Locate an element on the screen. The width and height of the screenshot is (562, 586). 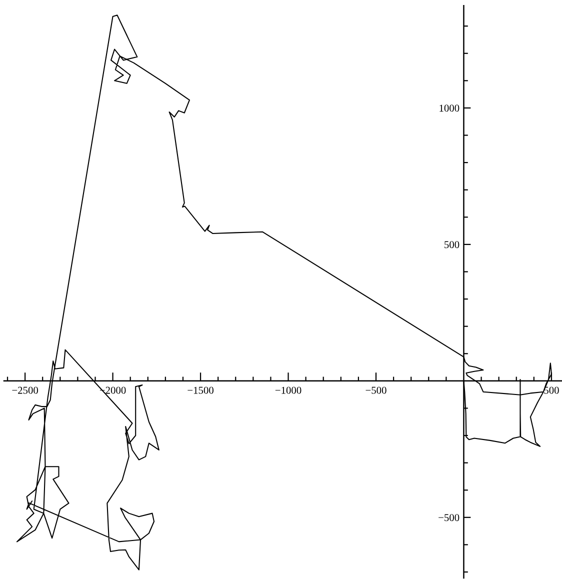
x-tick-label: 500 is located at coordinates (551, 390).